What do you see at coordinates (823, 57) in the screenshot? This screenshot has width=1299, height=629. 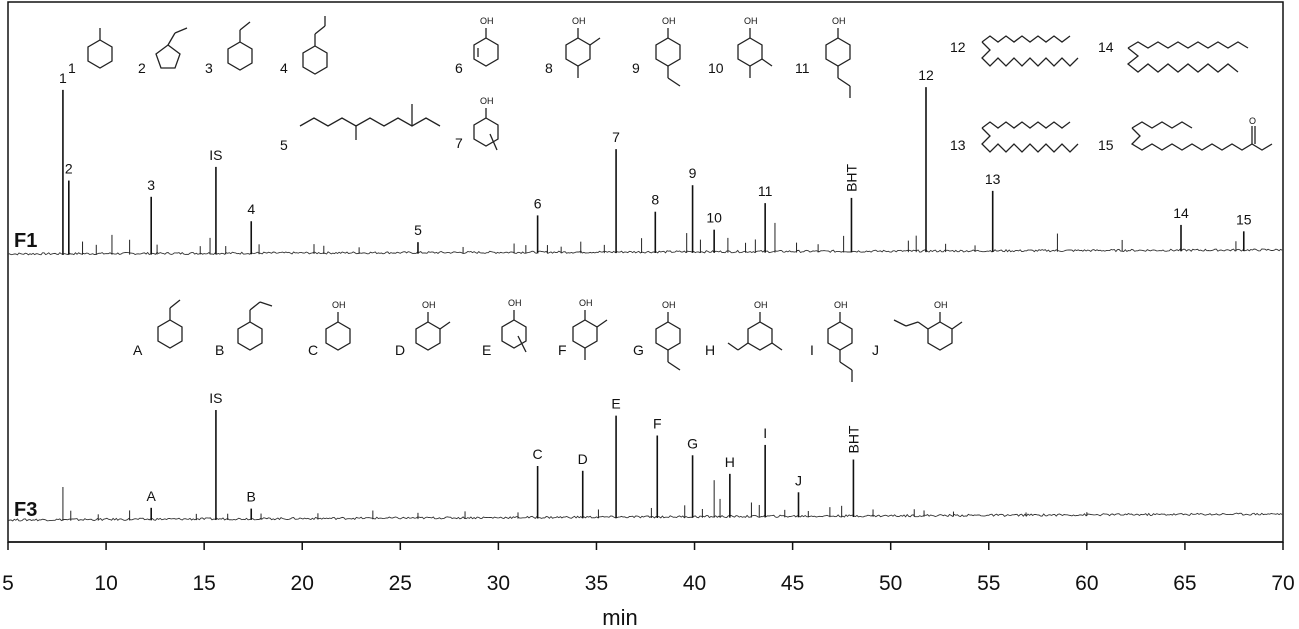 I see `structure-11: OH 11` at bounding box center [823, 57].